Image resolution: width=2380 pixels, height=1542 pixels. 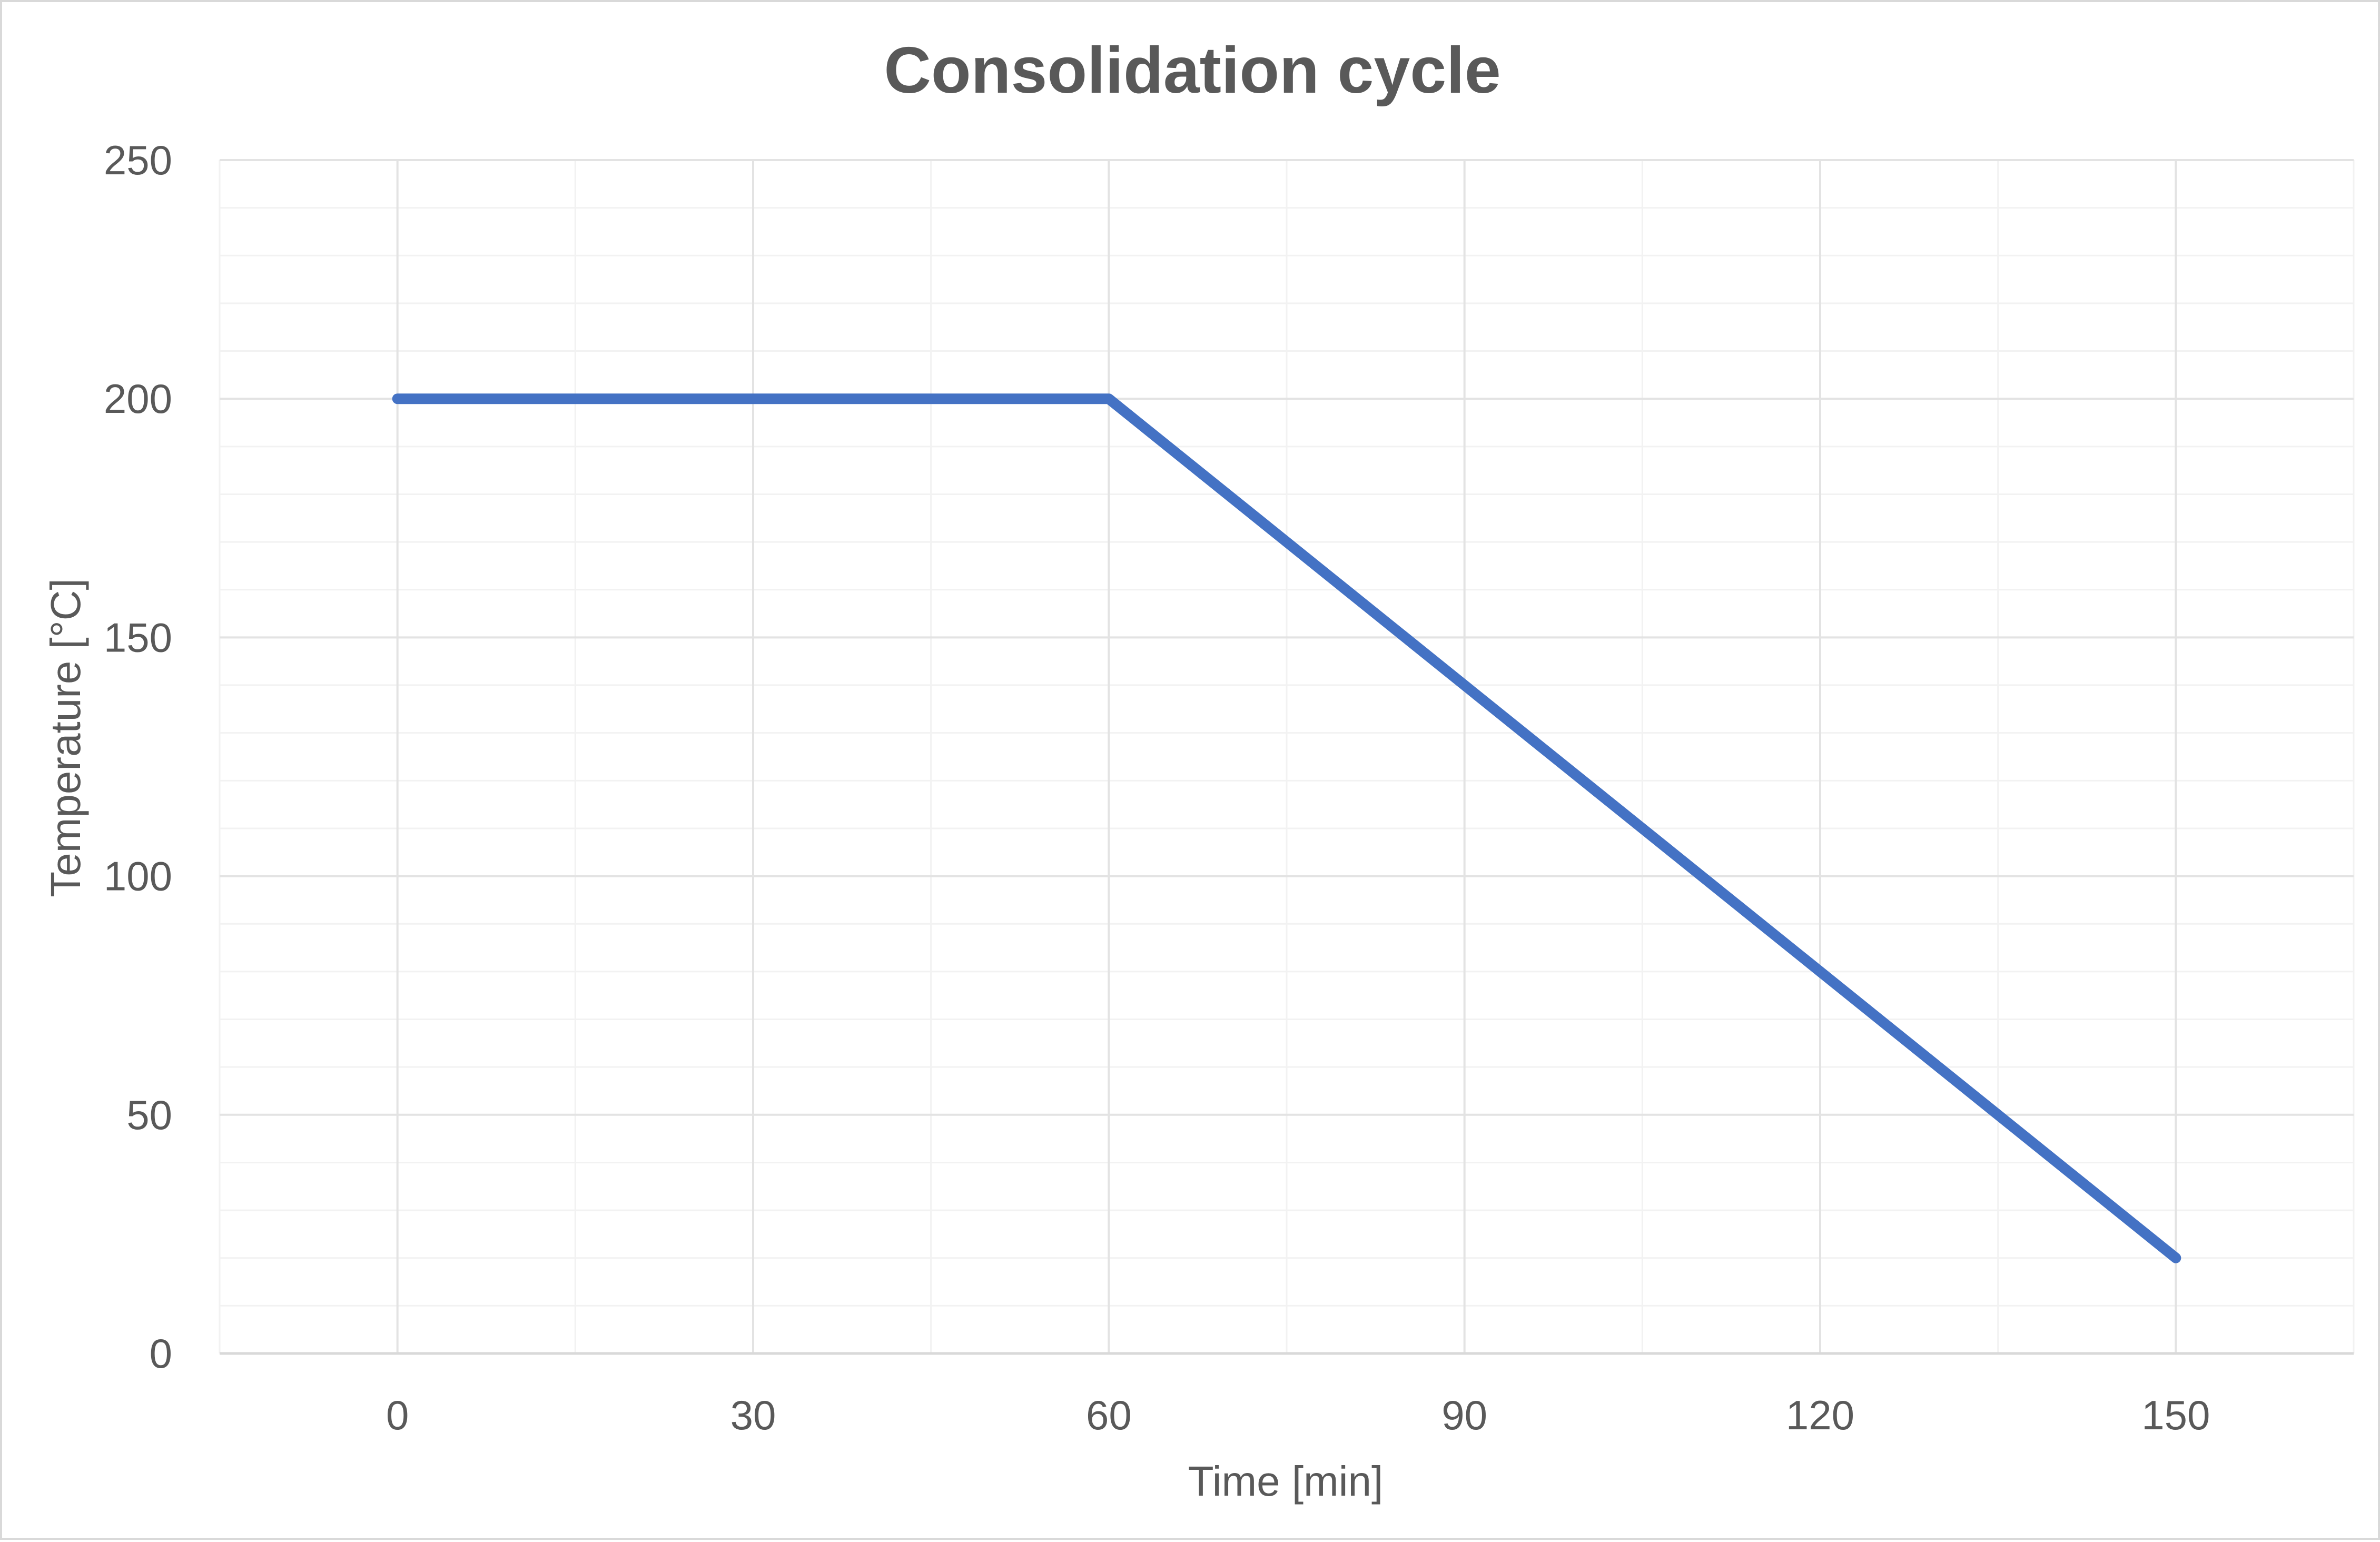 What do you see at coordinates (138, 637) in the screenshot?
I see `y-tick-label: 150` at bounding box center [138, 637].